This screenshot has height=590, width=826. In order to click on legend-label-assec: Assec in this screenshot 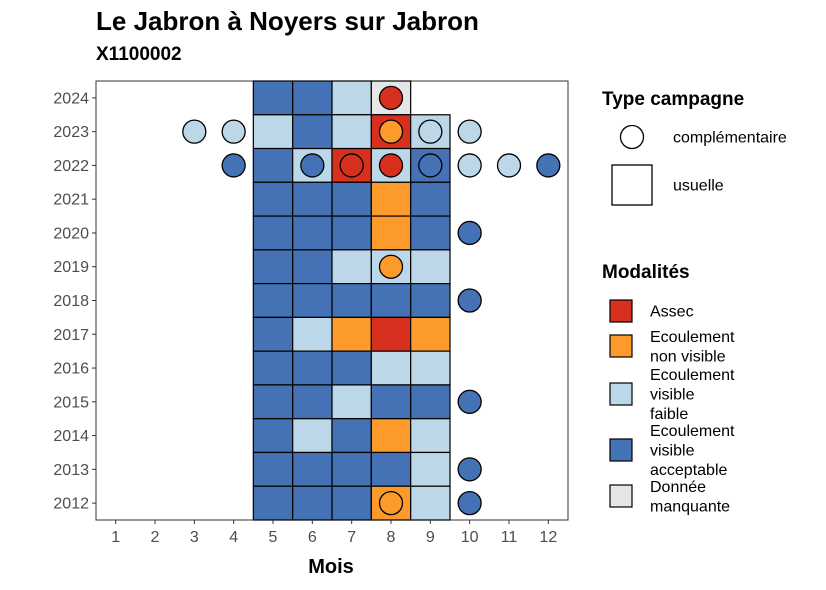, I will do `click(672, 312)`.